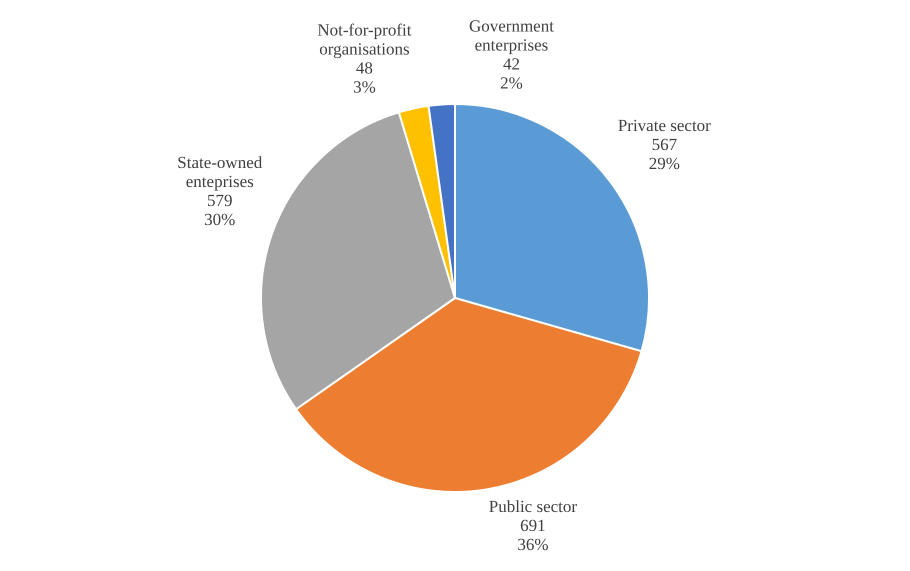 The image size is (910, 571). I want to click on data-label: 691 36%, so click(532, 535).